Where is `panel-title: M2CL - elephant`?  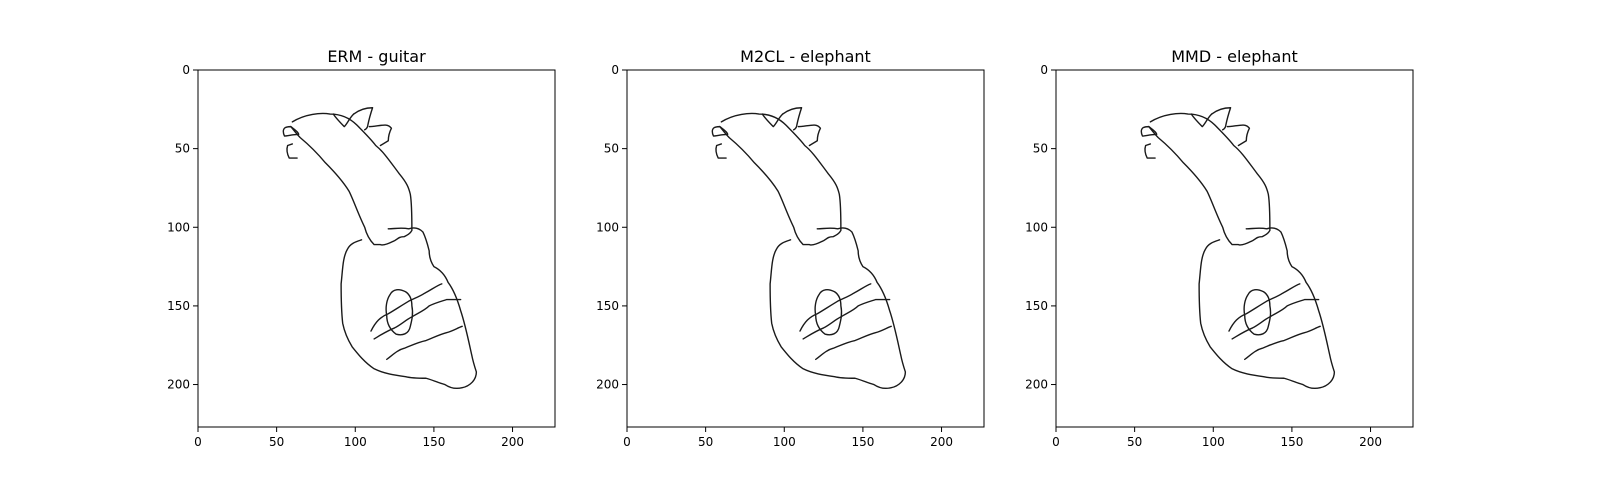 panel-title: M2CL - elephant is located at coordinates (805, 56).